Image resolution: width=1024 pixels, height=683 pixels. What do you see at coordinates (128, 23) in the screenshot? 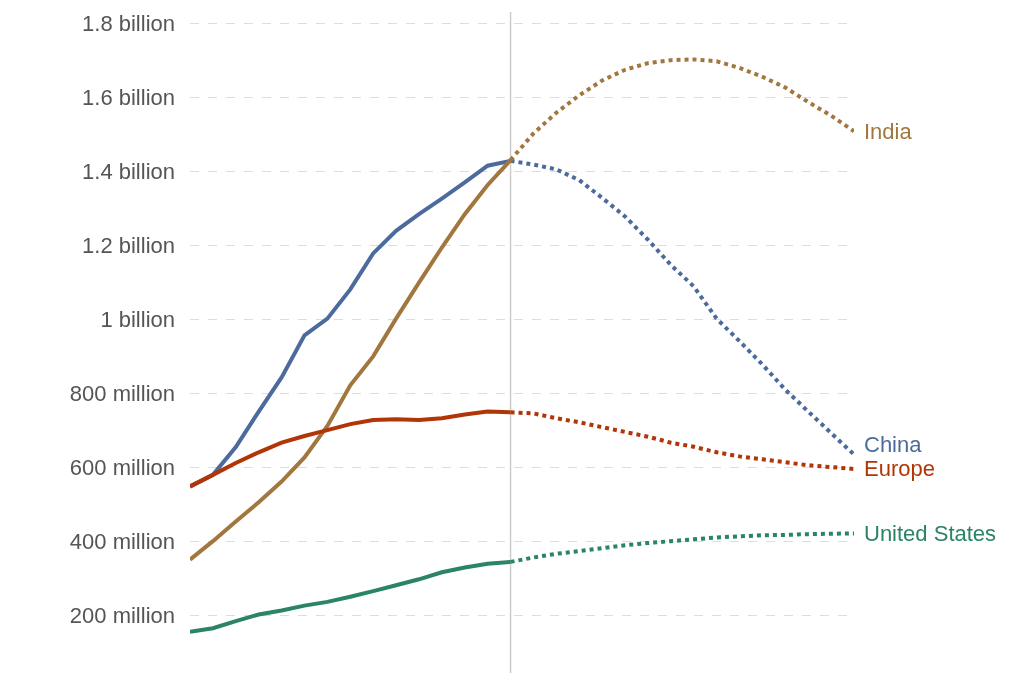
I see `y-tick-label: 1.8 billion` at bounding box center [128, 23].